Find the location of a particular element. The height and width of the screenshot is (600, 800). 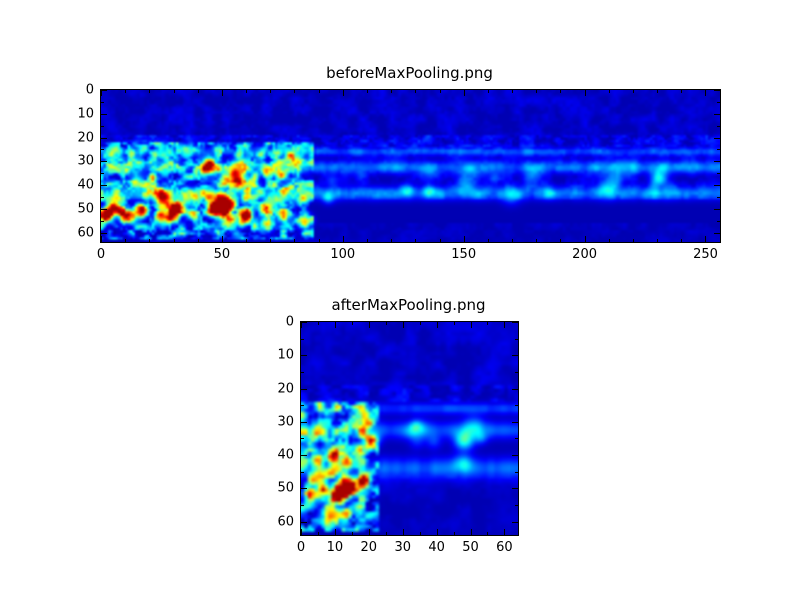

x-tick-label: 60 is located at coordinates (504, 547).